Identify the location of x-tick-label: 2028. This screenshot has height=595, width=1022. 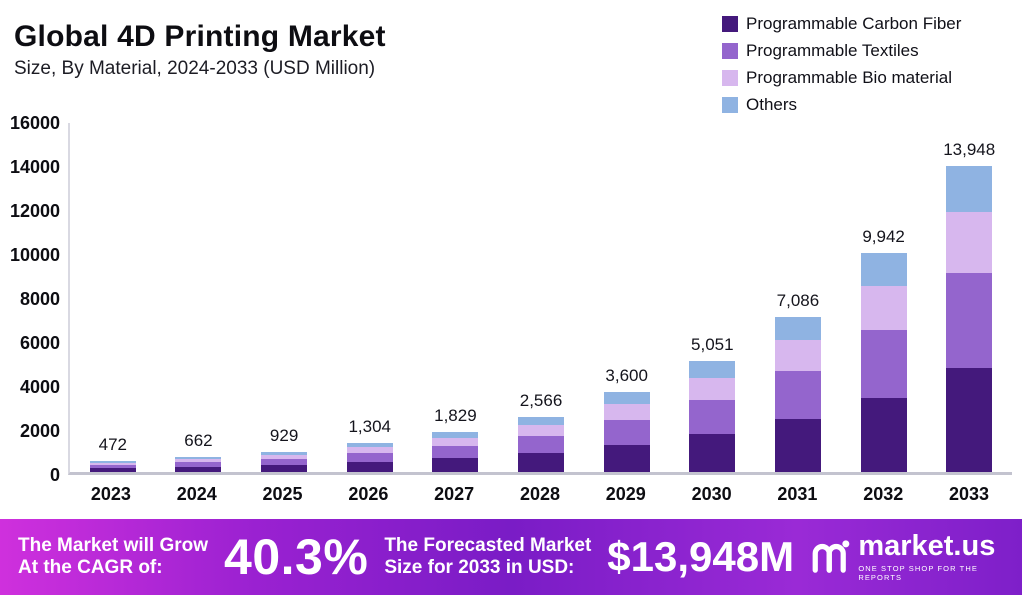
(539, 494).